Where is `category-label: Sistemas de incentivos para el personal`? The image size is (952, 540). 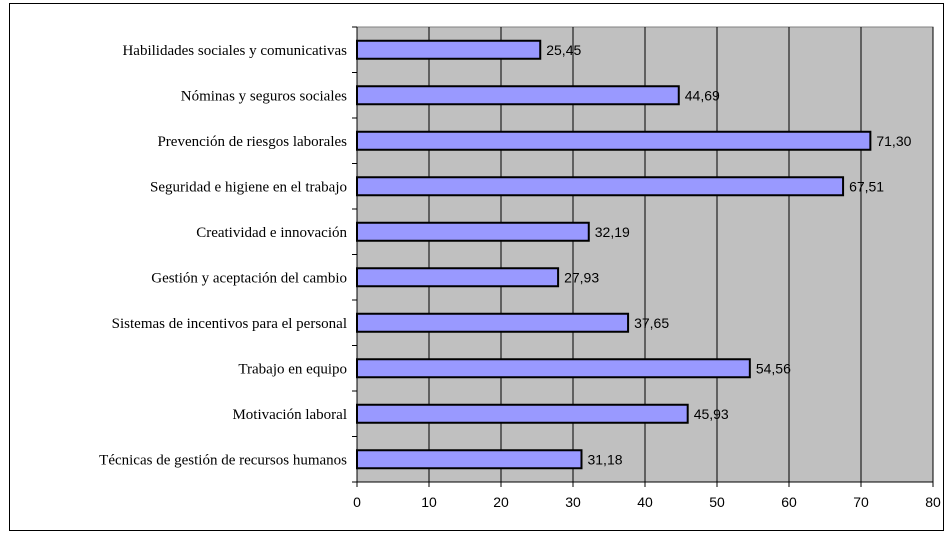 category-label: Sistemas de incentivos para el personal is located at coordinates (229, 324).